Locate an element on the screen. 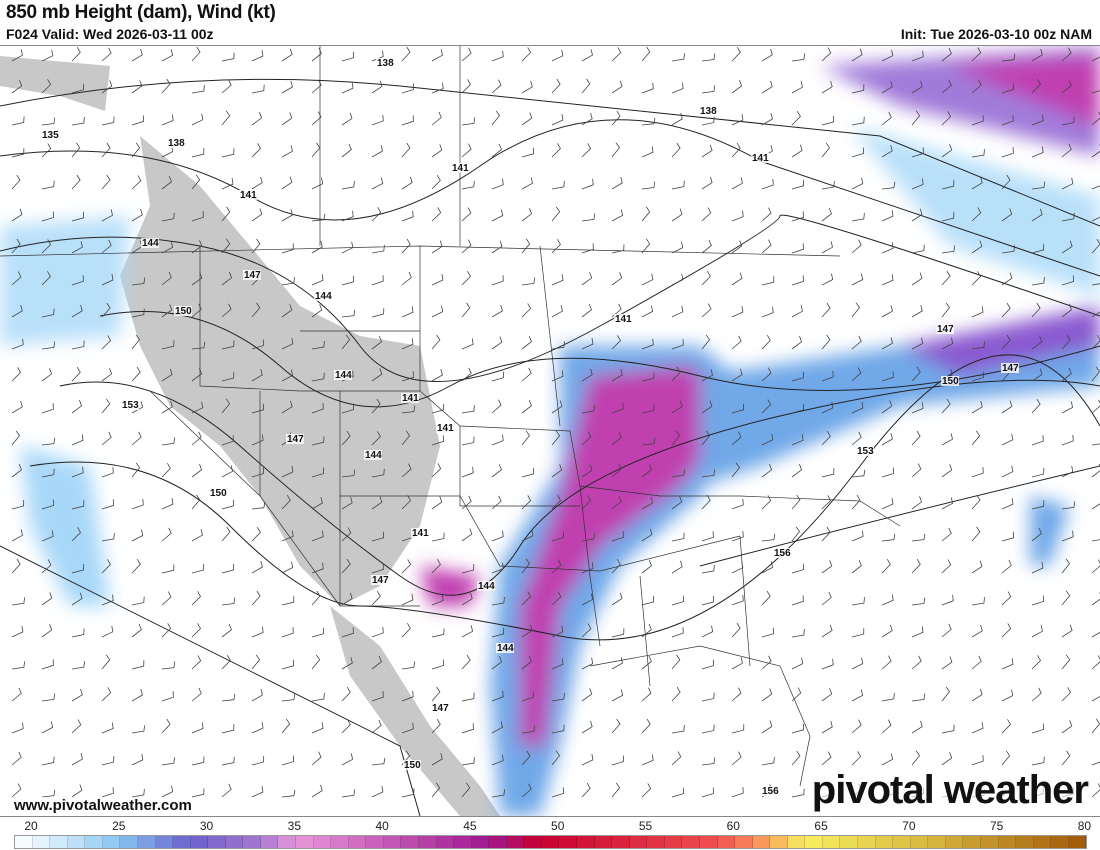  contour-label: 141 is located at coordinates (623, 319).